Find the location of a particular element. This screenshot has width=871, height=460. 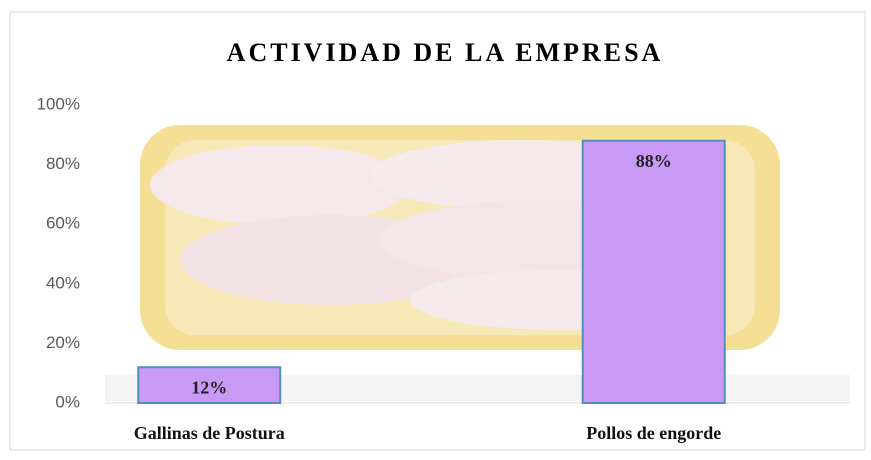

x-tick-label: Pollos de engorde is located at coordinates (653, 433).